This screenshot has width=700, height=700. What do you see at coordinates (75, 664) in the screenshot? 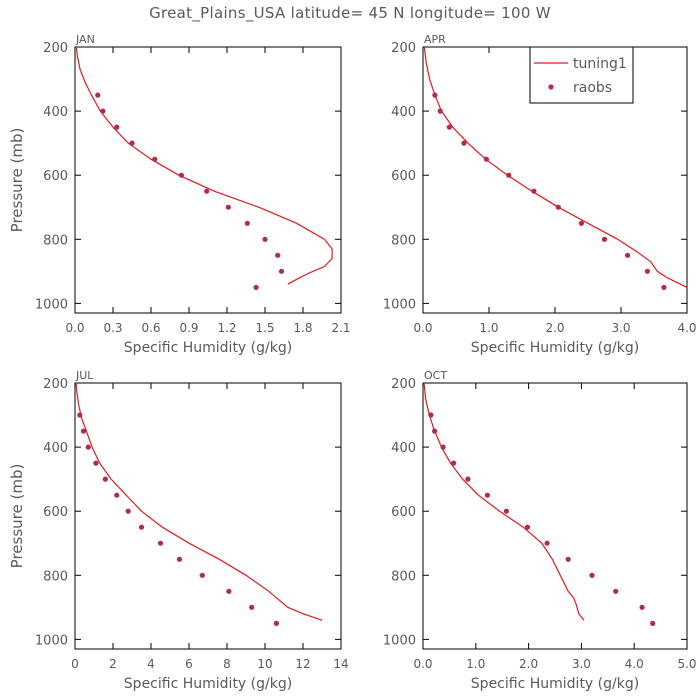
I see `x-tick-label: 0` at bounding box center [75, 664].